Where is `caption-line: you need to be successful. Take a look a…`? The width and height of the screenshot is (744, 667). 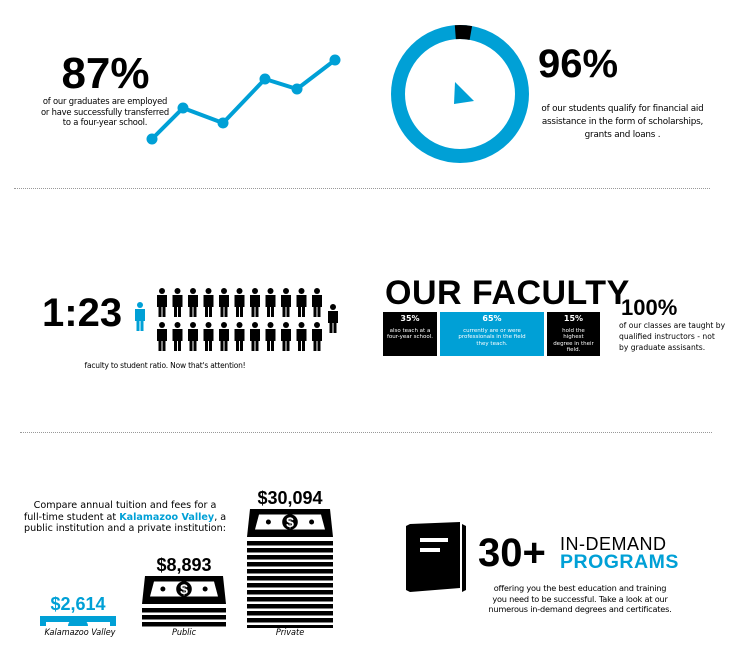
caption-line: you need to be successful. Take a look a… is located at coordinates (580, 598).